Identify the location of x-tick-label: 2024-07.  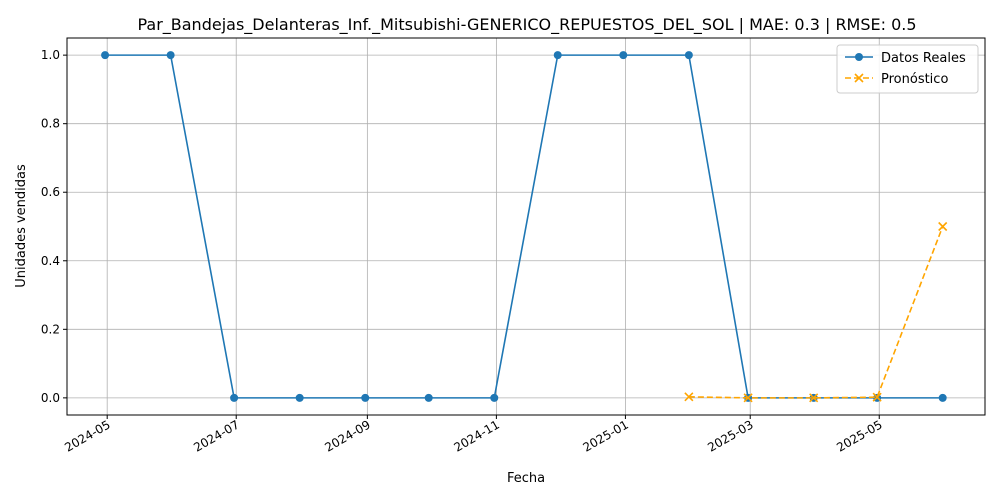
(216, 435).